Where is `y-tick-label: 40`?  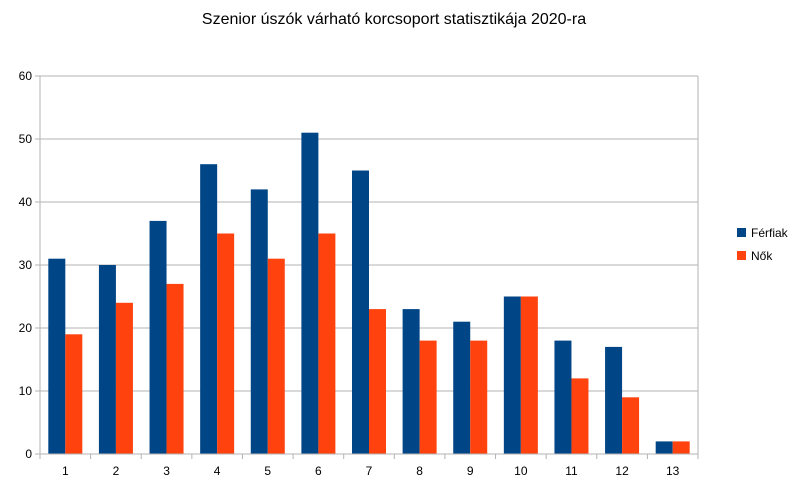
y-tick-label: 40 is located at coordinates (26, 202).